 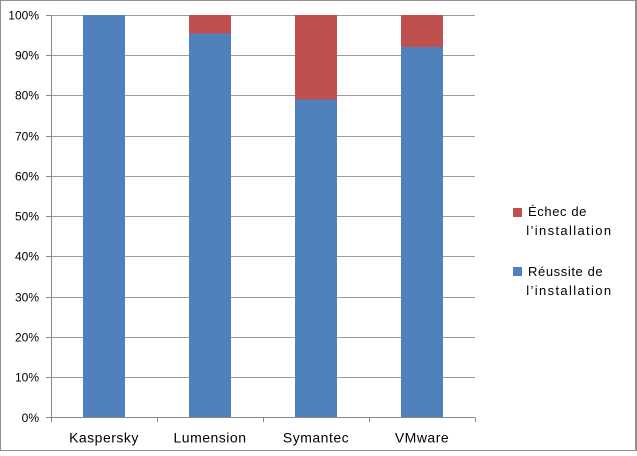 What do you see at coordinates (27, 257) in the screenshot?
I see `svg-text: 40%` at bounding box center [27, 257].